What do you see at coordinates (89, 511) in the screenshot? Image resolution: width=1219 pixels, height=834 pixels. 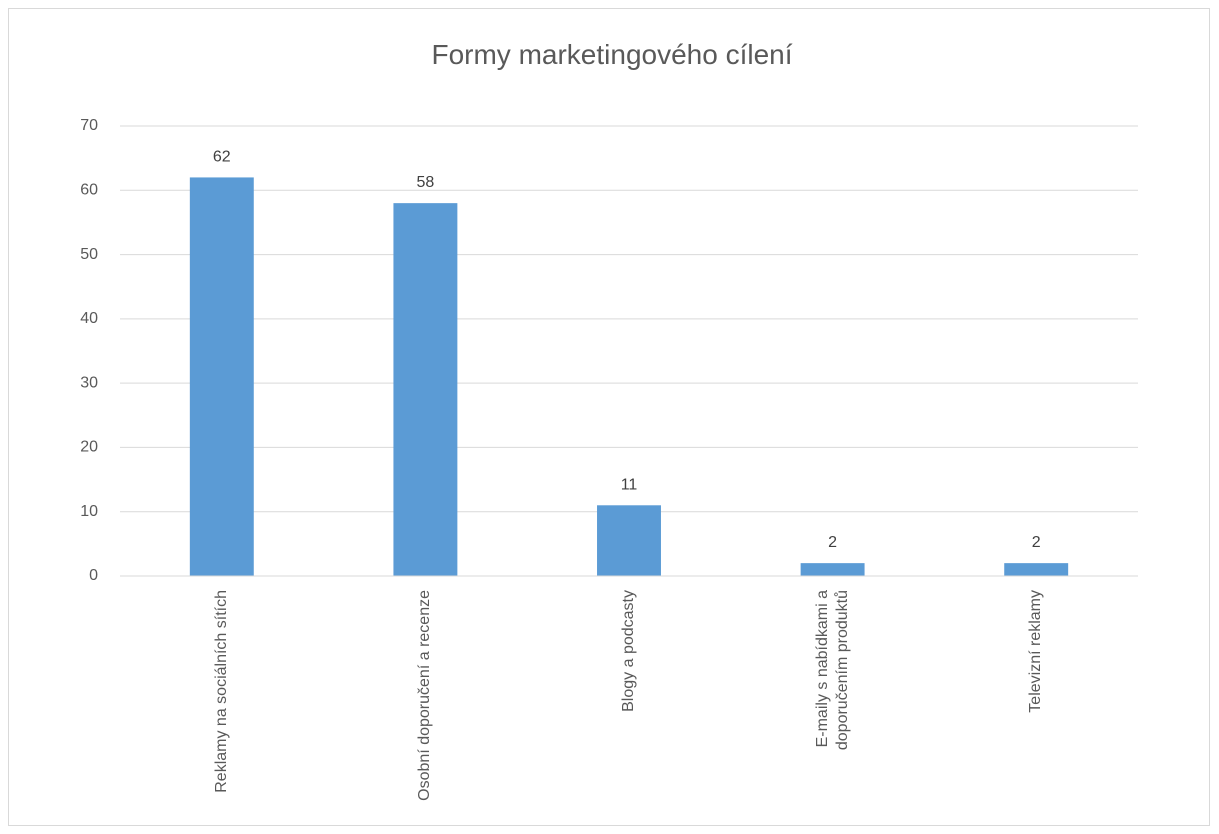 I see `y-tick-label: 10` at bounding box center [89, 511].